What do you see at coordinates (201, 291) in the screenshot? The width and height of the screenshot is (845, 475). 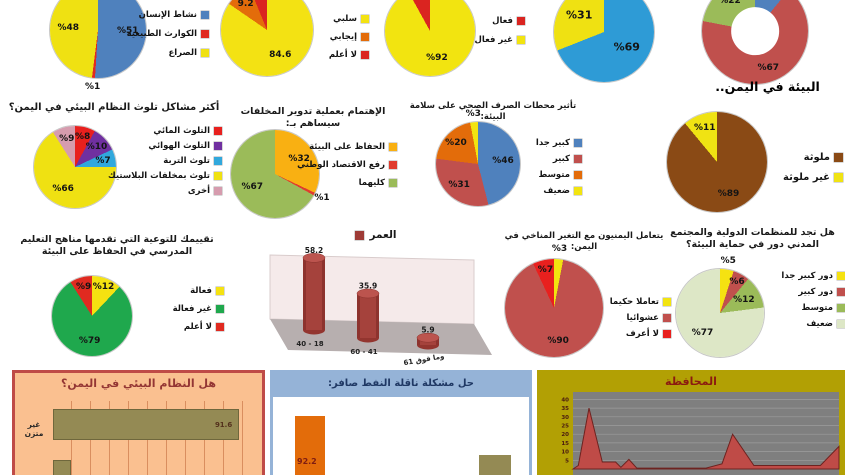 I see `legend-label: فعالة` at bounding box center [201, 291].